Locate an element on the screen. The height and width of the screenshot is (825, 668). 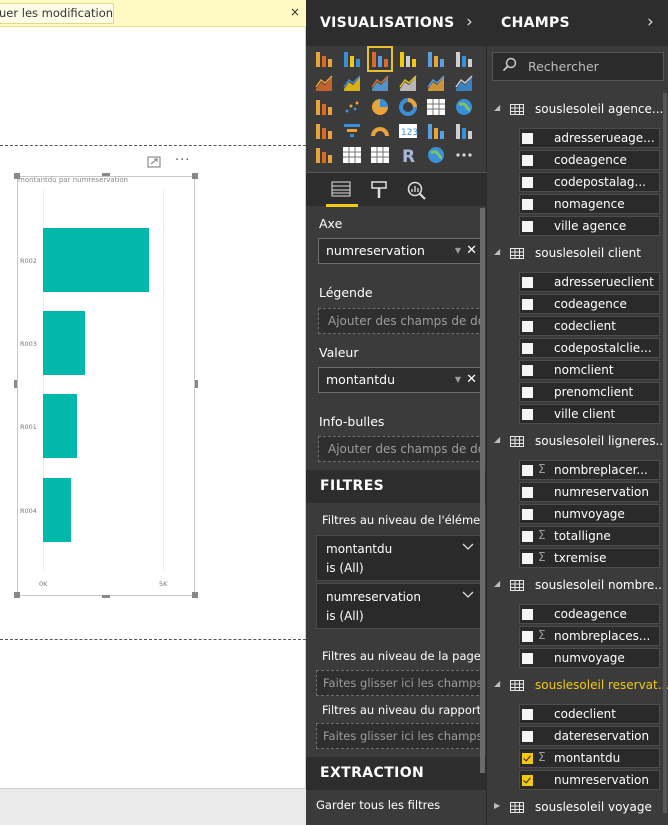
analytics-icon is located at coordinates (417, 190).